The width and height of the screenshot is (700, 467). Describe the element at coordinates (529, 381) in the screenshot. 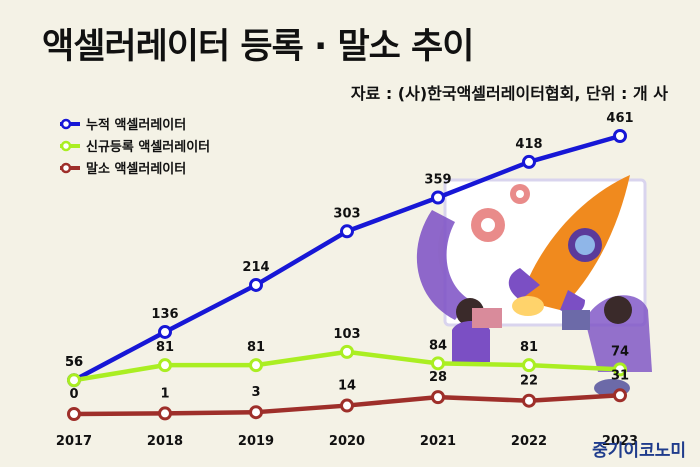

I see `data-label: 22` at that location.